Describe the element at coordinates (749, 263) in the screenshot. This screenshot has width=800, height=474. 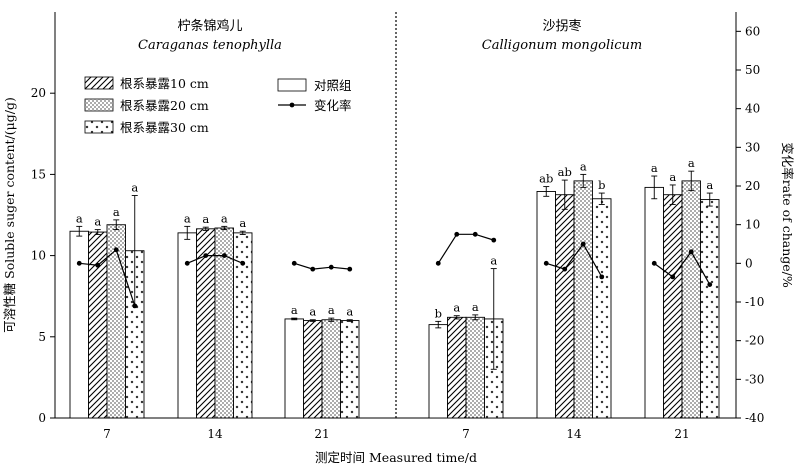
I see `y-right-tick-label: 0` at that location.